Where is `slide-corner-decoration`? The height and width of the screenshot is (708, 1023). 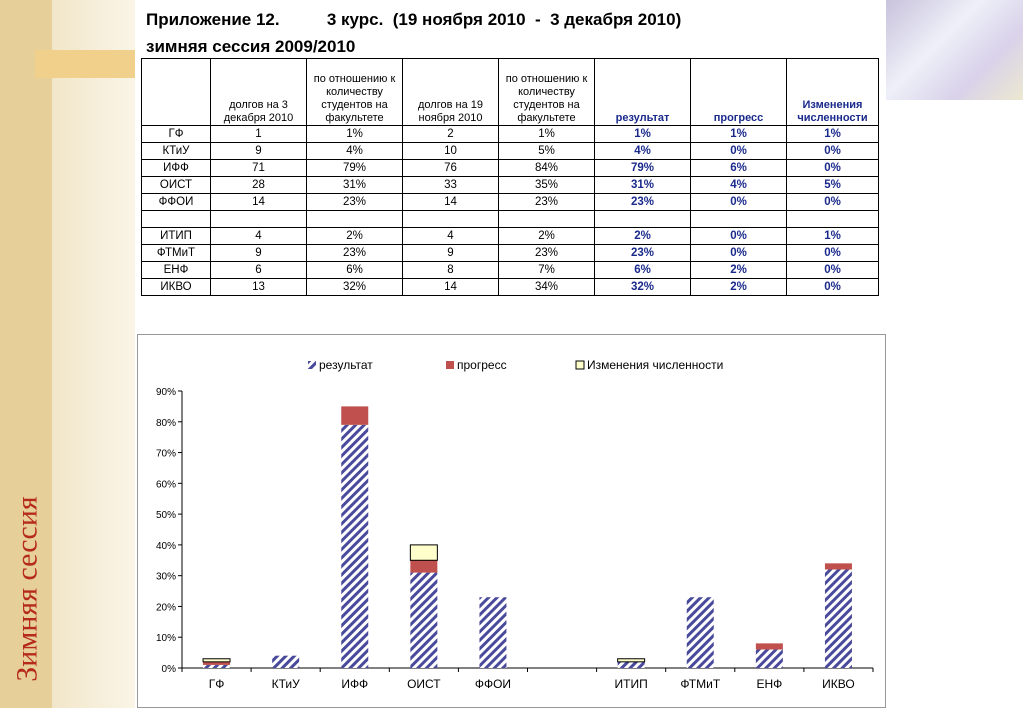 slide-corner-decoration is located at coordinates (954, 50).